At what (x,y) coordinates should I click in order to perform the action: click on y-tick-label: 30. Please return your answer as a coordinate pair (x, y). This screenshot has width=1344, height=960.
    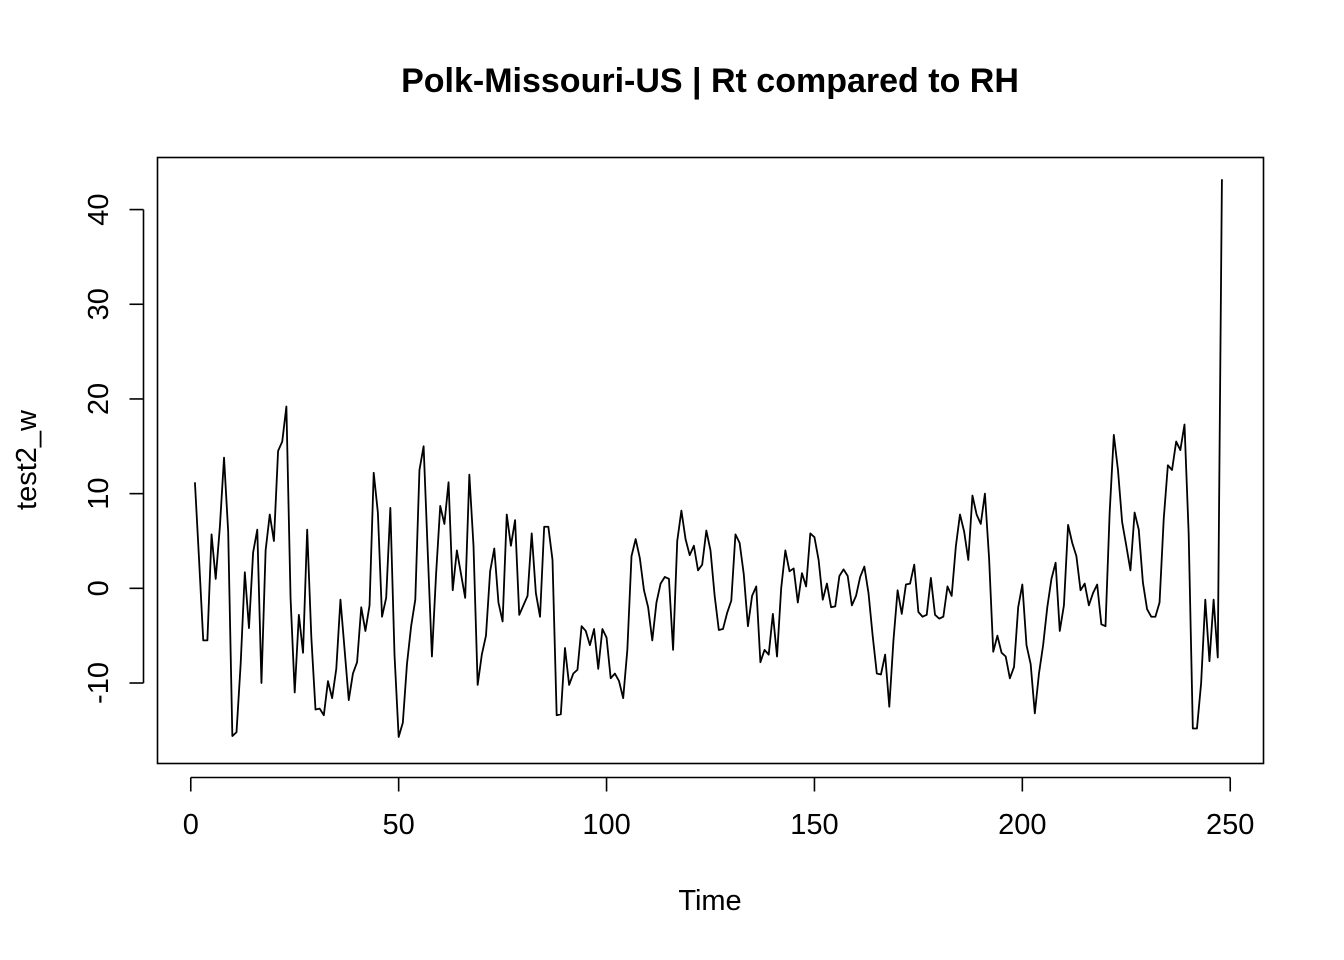
    Looking at the image, I should click on (99, 304).